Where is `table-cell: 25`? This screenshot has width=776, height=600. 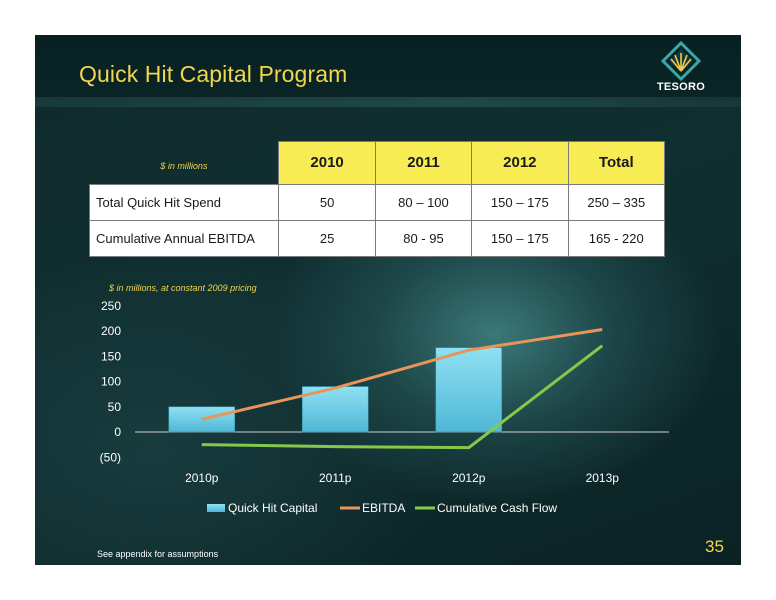
table-cell: 25 is located at coordinates (327, 238).